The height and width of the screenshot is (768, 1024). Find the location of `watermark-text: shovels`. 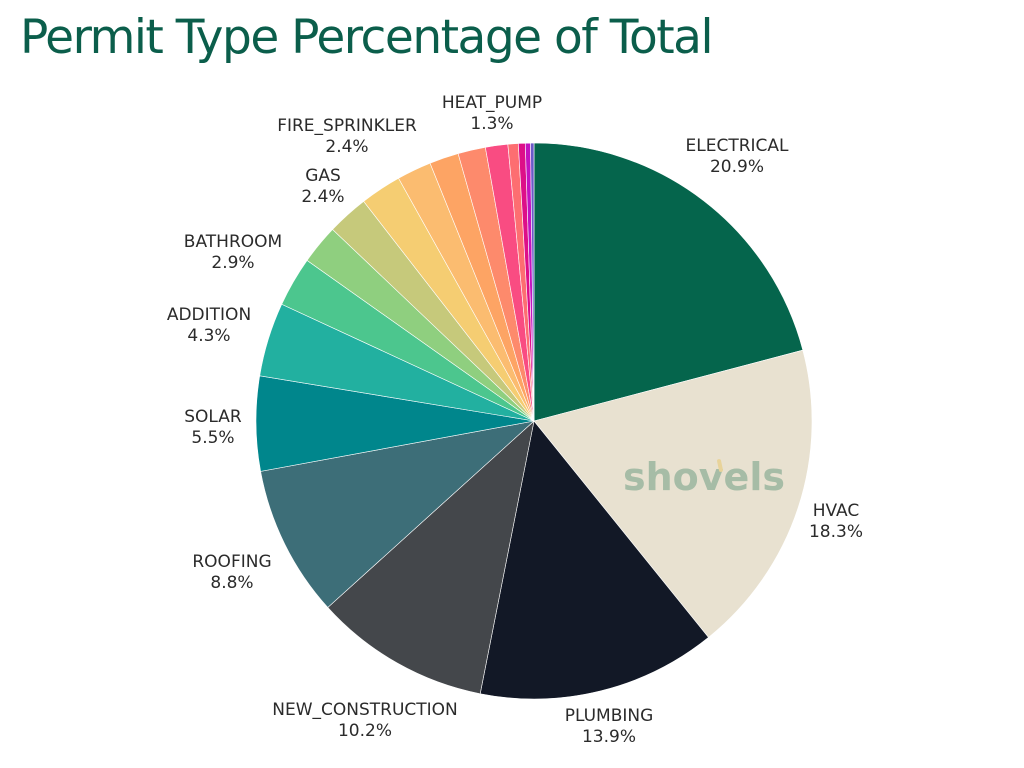

watermark-text: shovels is located at coordinates (704, 477).